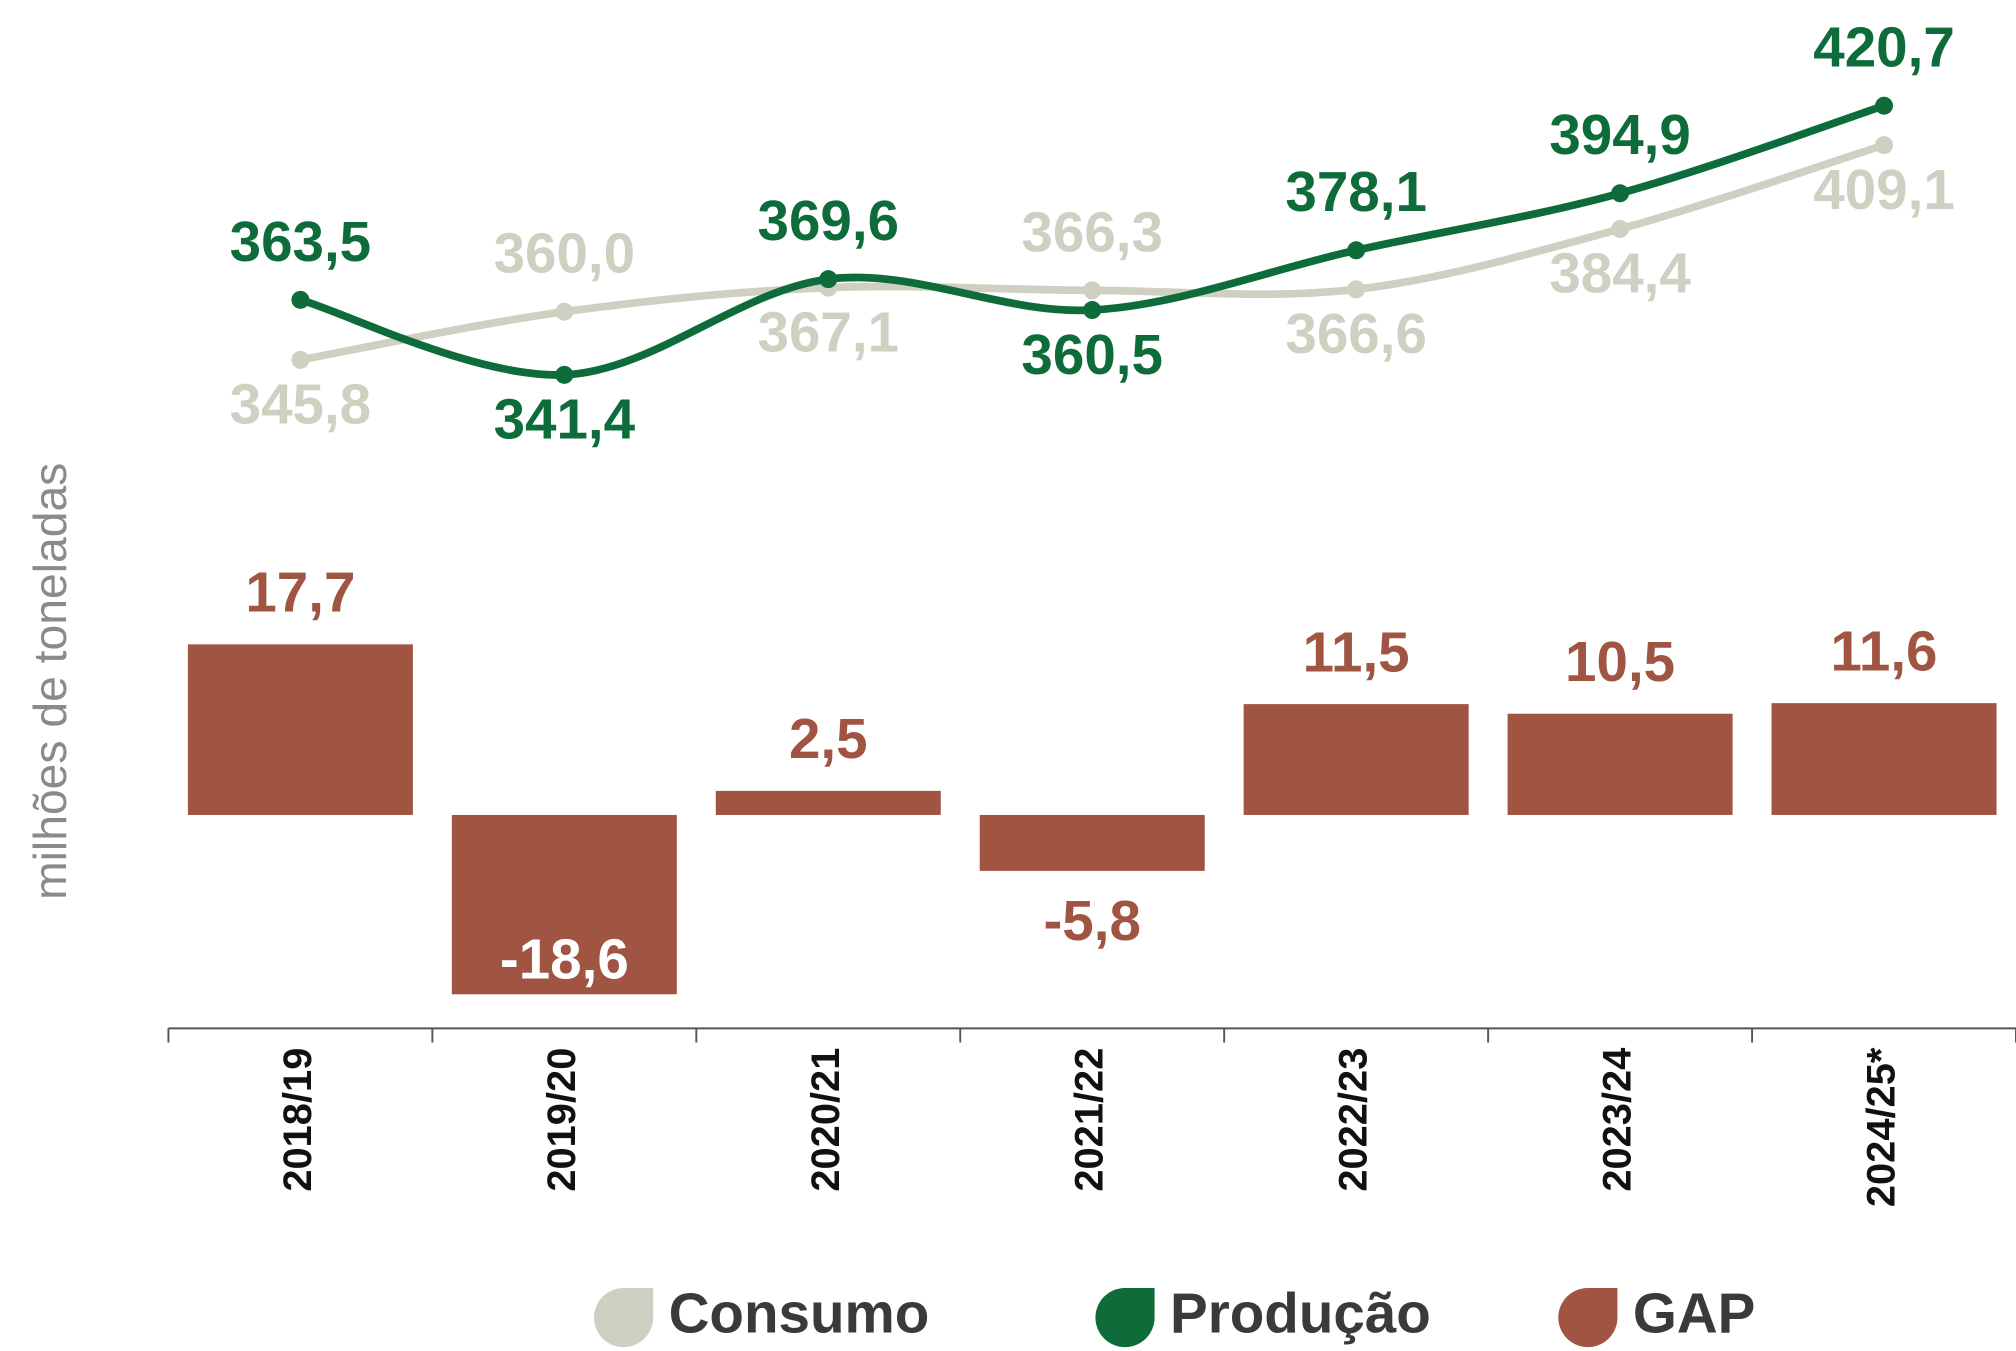 The height and width of the screenshot is (1351, 2016). I want to click on legend-label: Produção, so click(1300, 1313).